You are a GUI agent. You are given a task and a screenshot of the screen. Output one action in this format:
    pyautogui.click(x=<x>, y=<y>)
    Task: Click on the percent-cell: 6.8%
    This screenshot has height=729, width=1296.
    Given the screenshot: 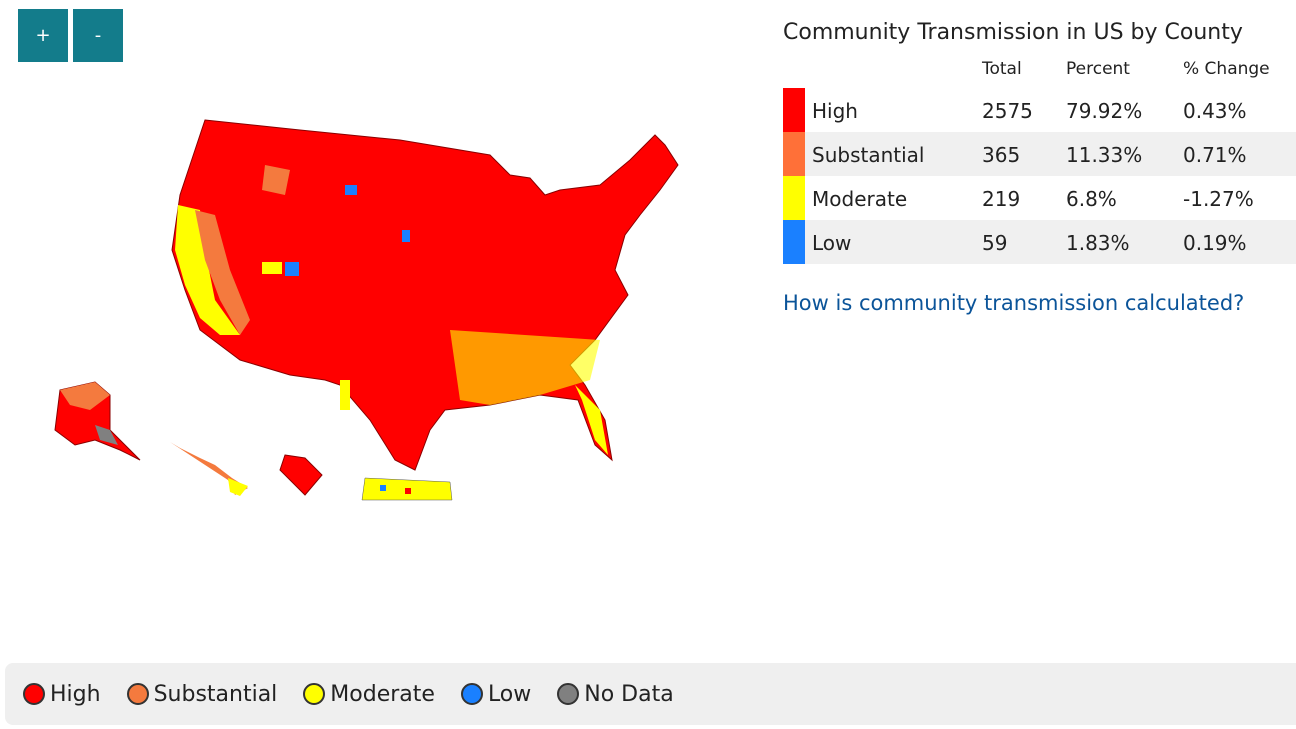 What is the action you would take?
    pyautogui.click(x=1091, y=199)
    